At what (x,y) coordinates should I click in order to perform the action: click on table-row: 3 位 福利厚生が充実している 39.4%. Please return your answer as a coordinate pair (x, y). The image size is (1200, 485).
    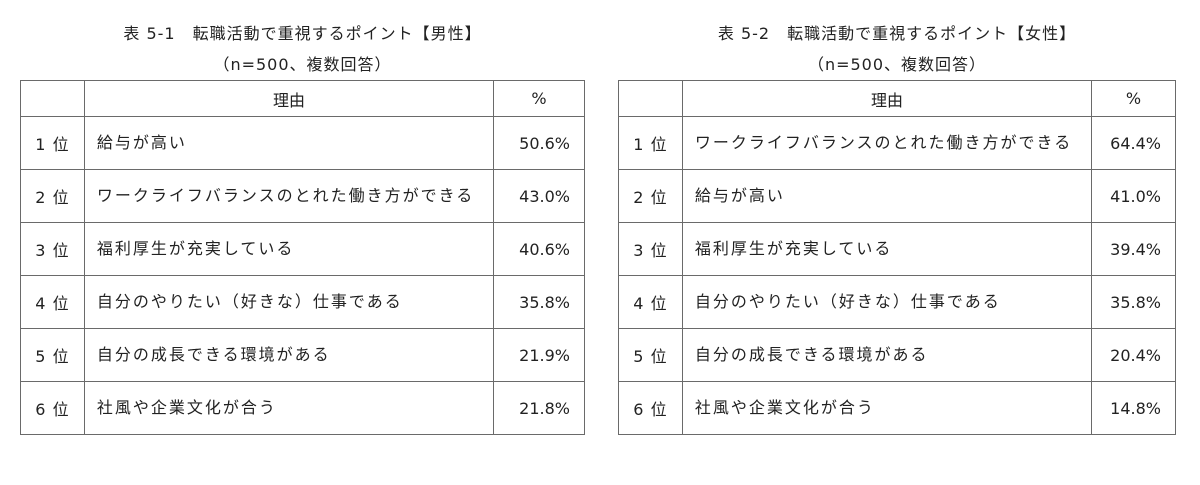
    Looking at the image, I should click on (897, 249).